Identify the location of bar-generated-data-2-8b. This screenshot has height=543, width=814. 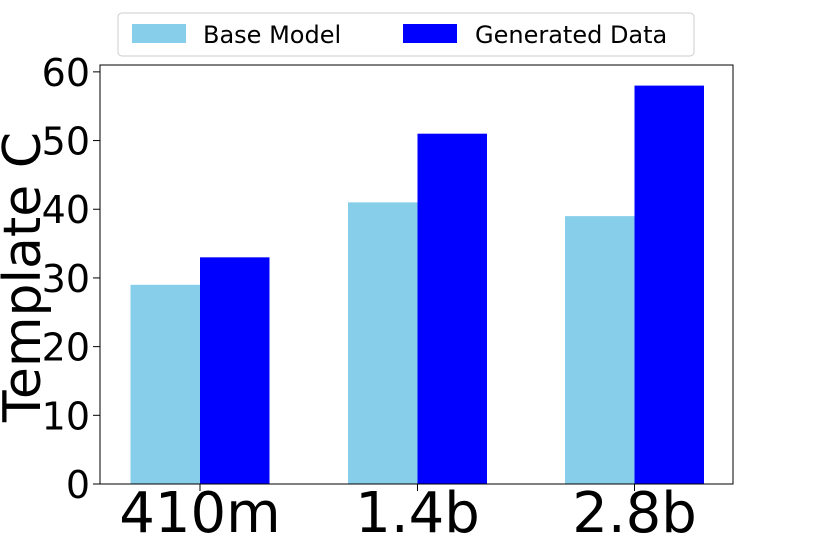
(669, 284).